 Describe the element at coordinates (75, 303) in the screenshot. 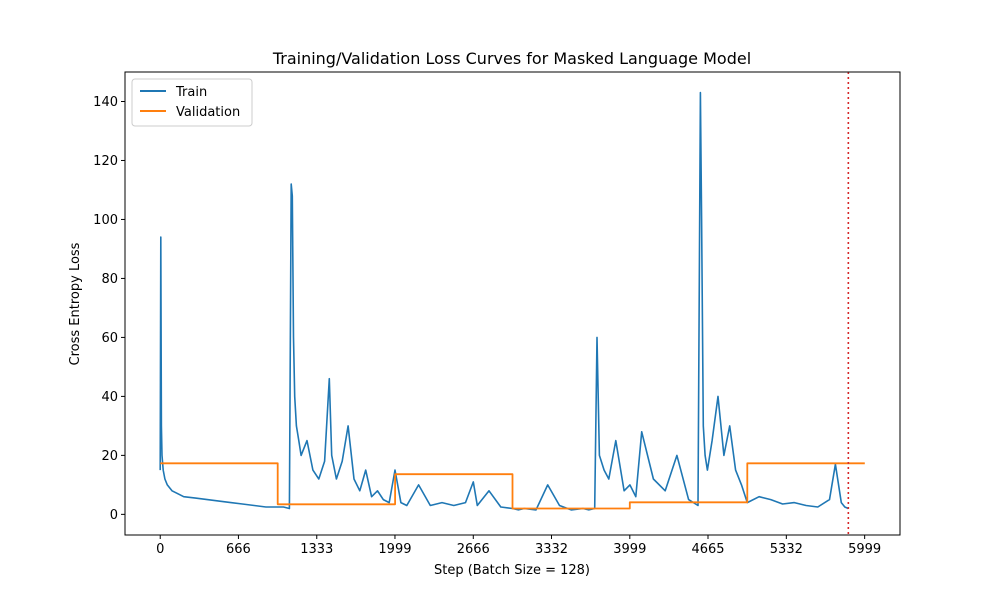

I see `y-axis-label: Cross Entropy Loss` at that location.